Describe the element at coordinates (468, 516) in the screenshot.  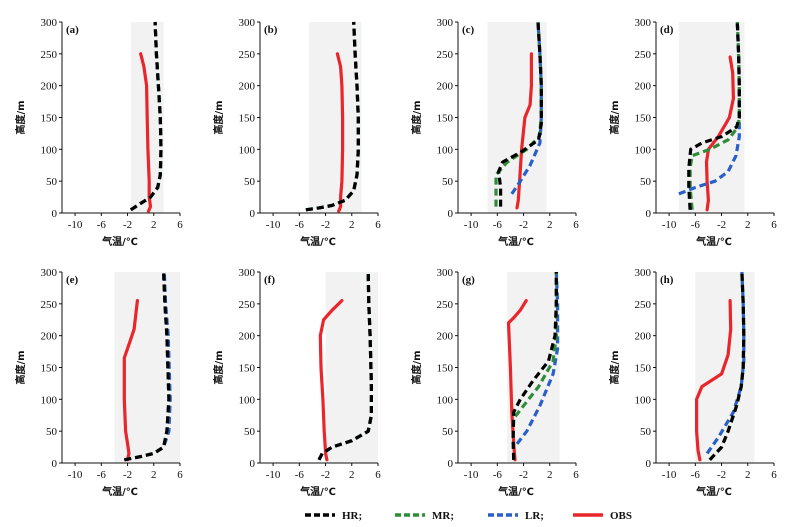
I see `legend: HR; MR; LR; OBS` at that location.